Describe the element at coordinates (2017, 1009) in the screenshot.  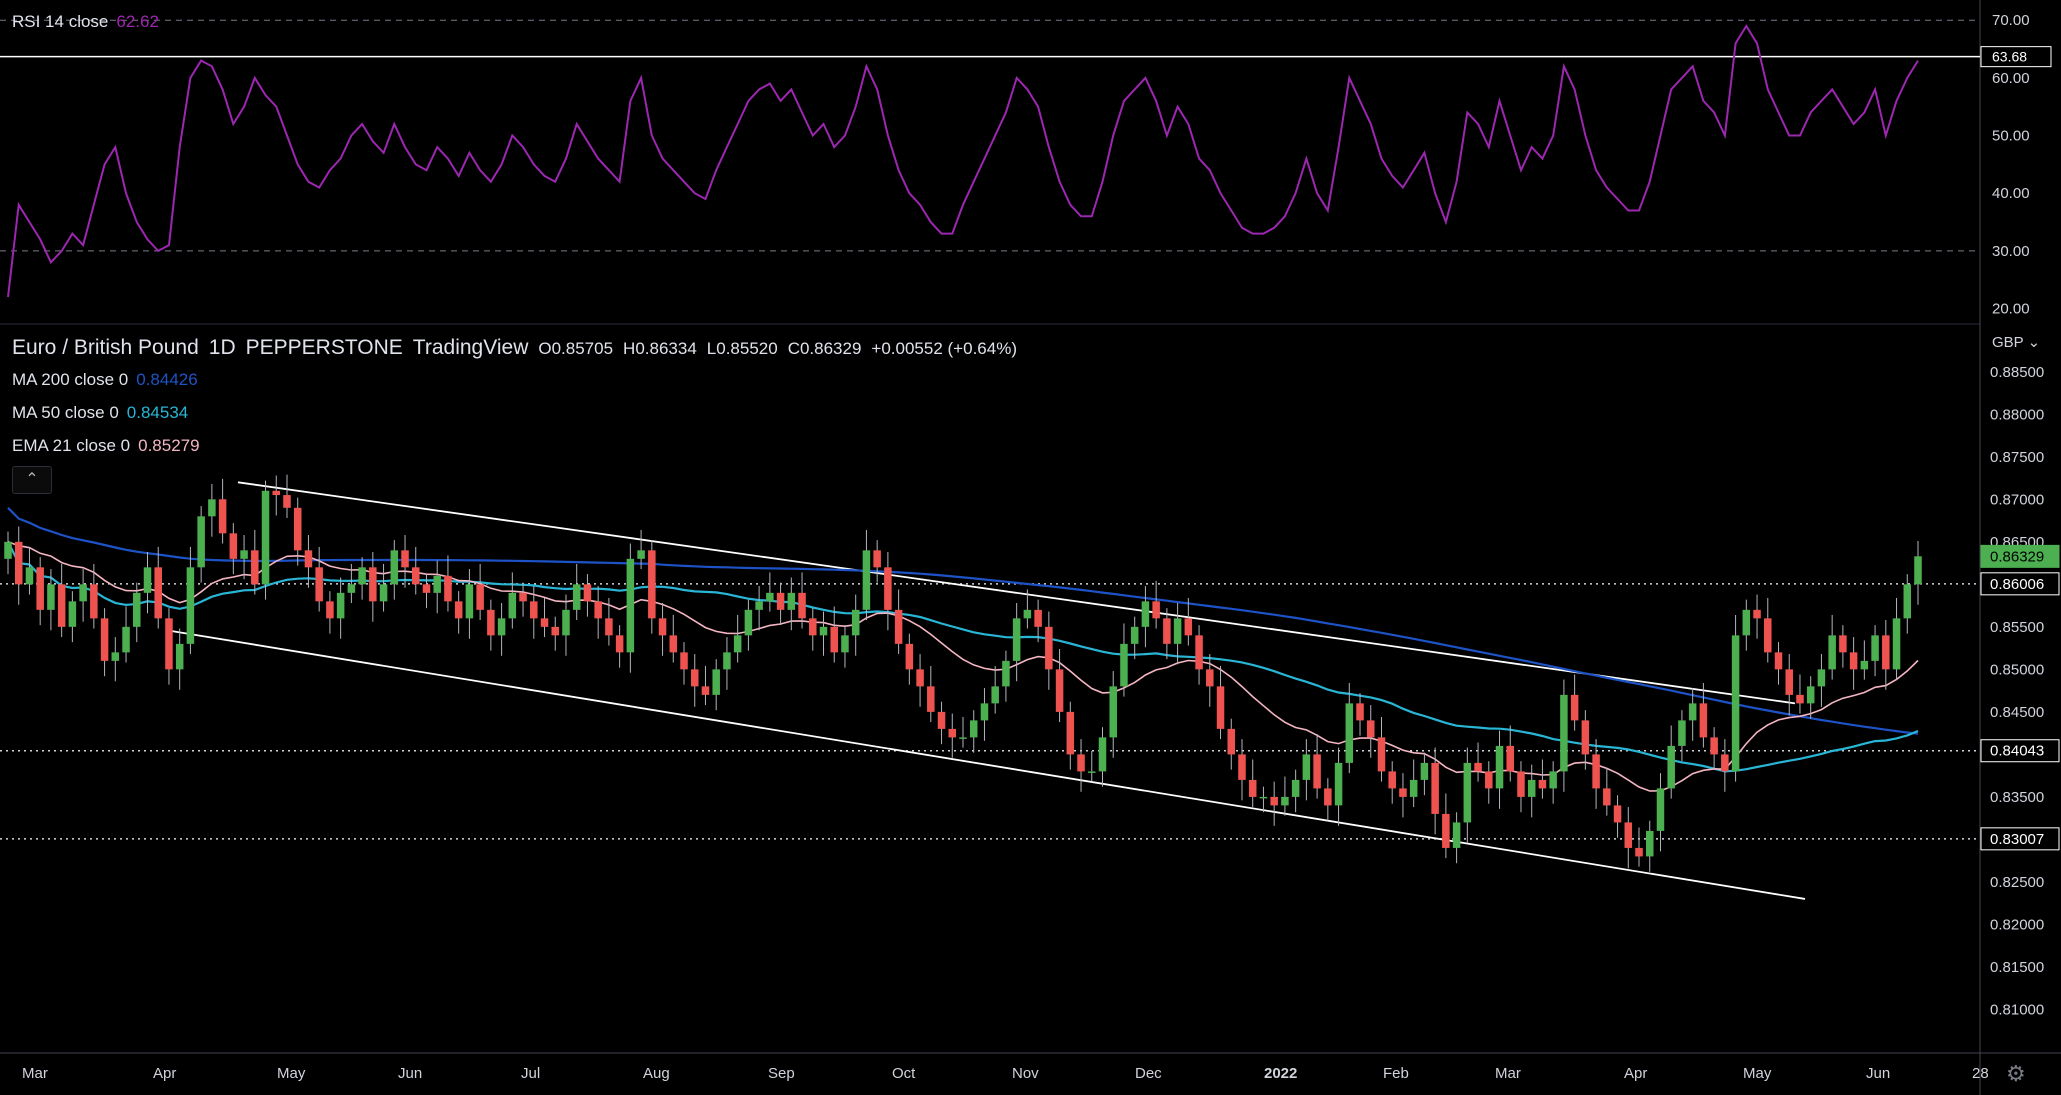
I see `price-axis-label: 0.81000` at that location.